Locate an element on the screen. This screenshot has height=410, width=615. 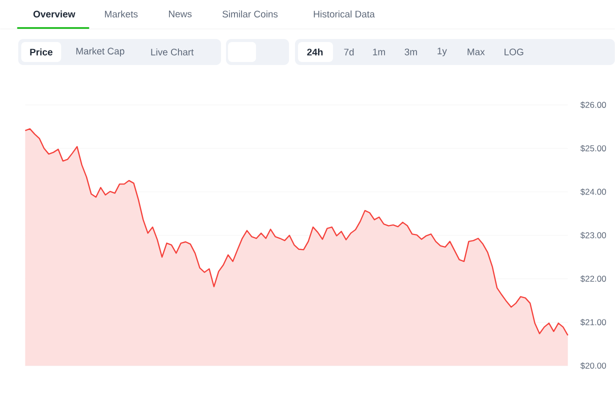
y-tick-label: $24.00 is located at coordinates (593, 192).